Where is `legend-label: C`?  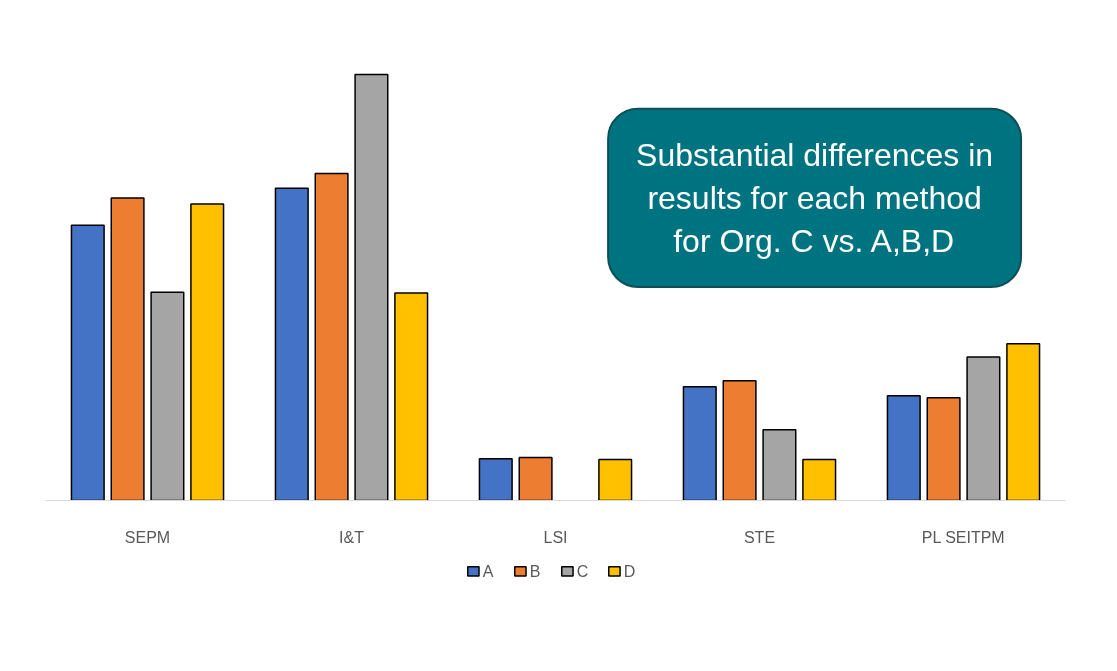
legend-label: C is located at coordinates (582, 571).